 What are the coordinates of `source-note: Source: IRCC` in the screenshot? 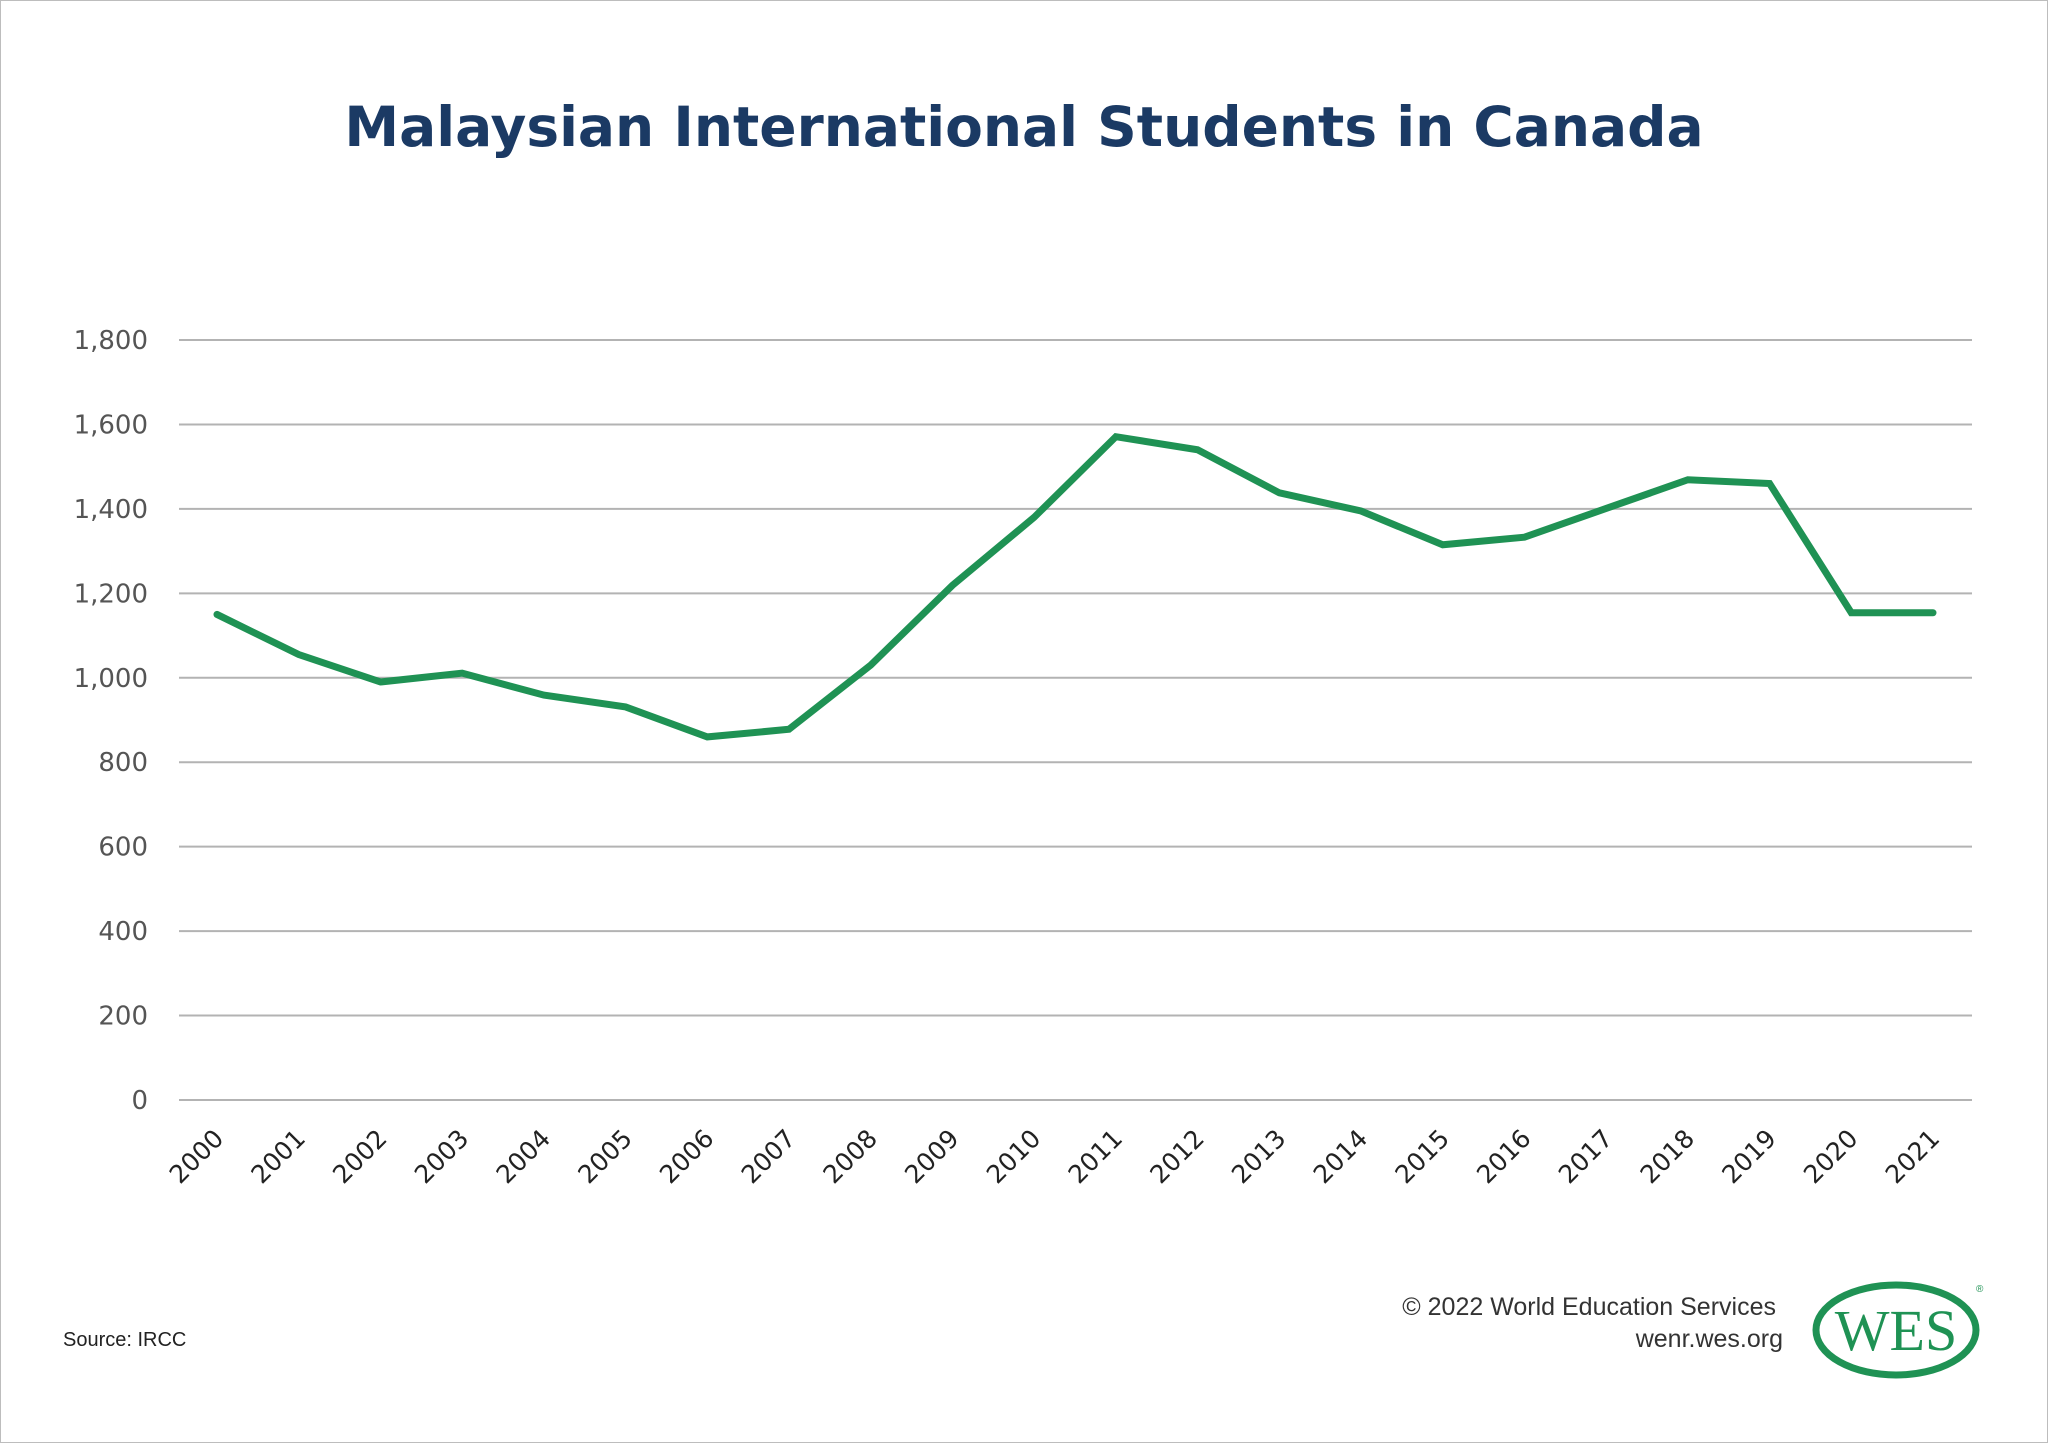 It's located at (125, 1340).